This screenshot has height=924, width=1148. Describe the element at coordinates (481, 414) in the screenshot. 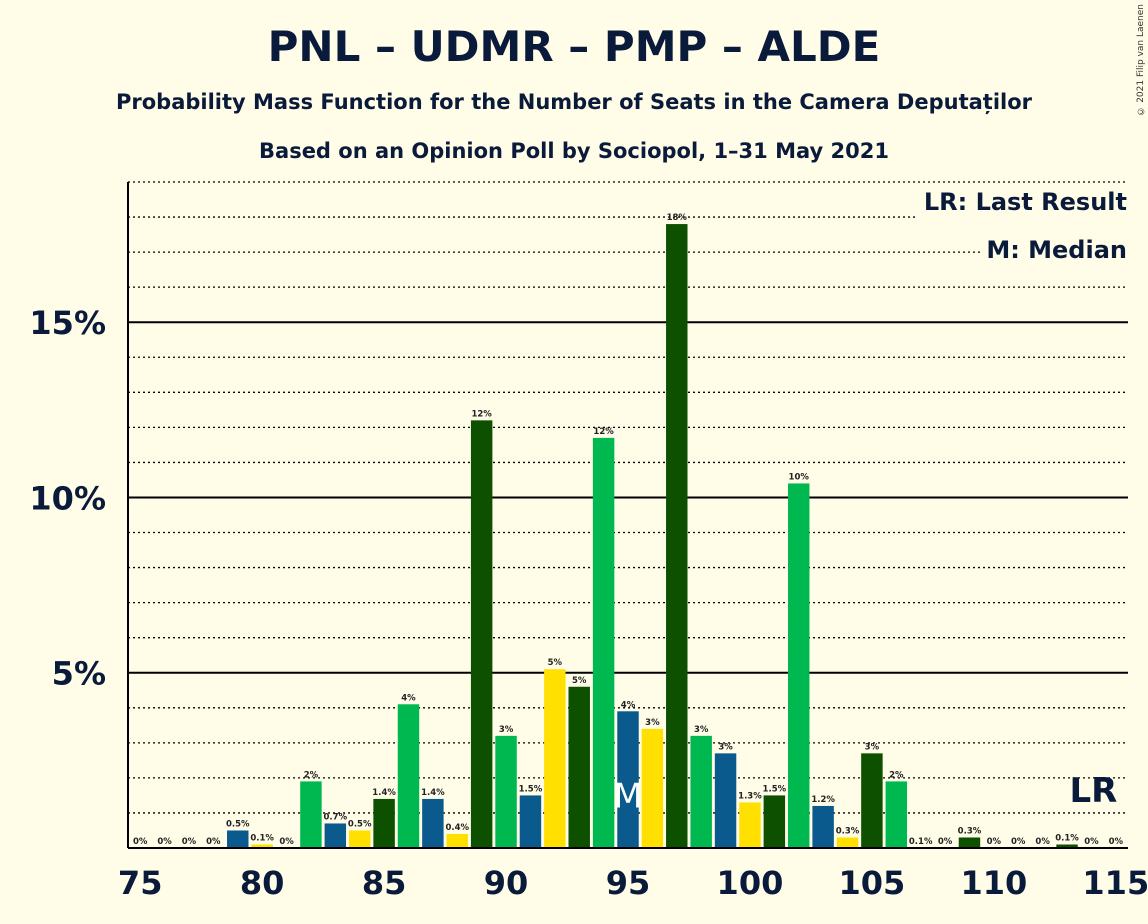

I see `data-label-seat-89: 12%` at that location.